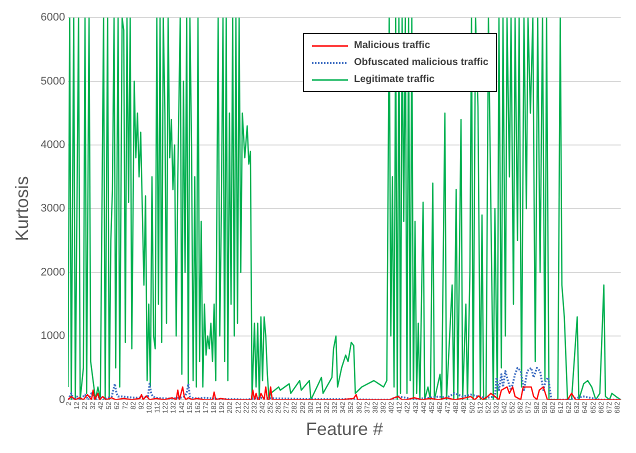 Image resolution: width=636 pixels, height=453 pixels. I want to click on y-tick-label: 4000, so click(53, 145).